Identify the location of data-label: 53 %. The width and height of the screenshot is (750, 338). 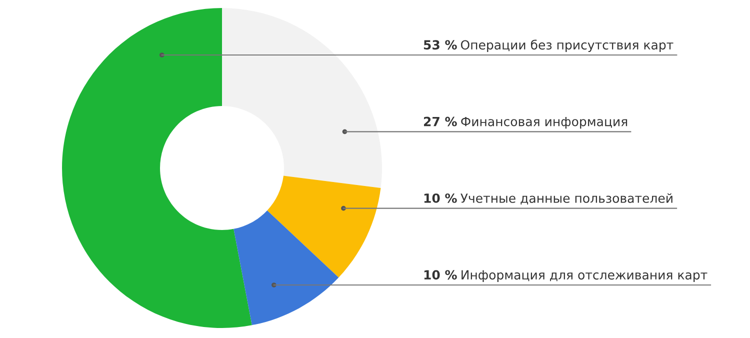
(440, 45).